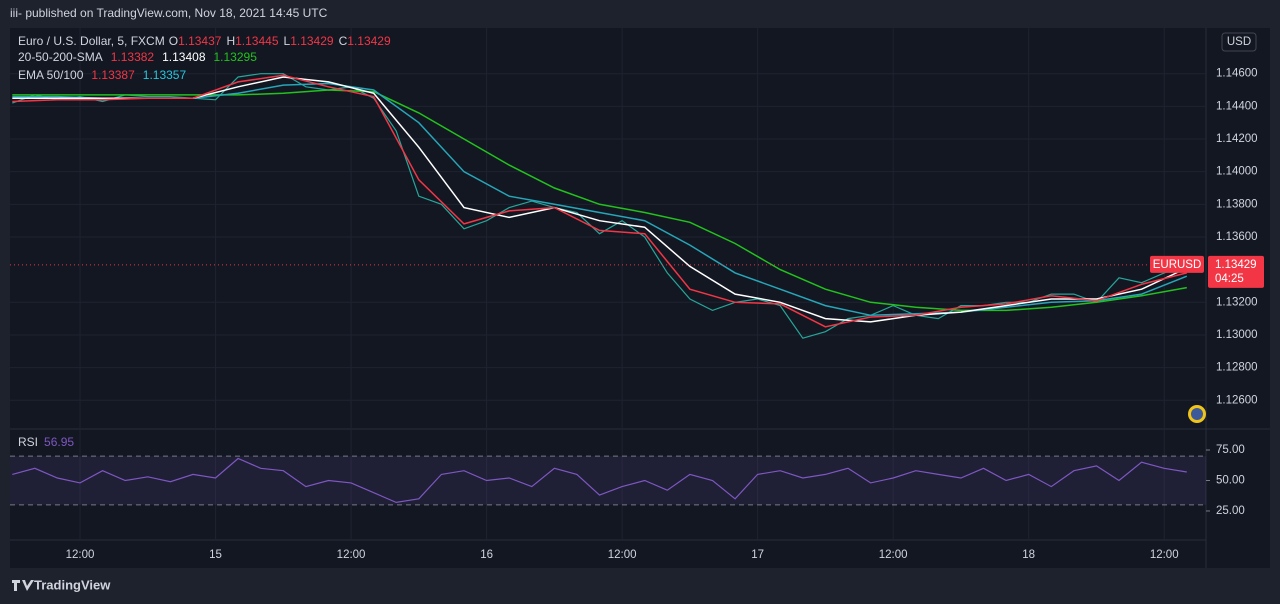  I want to click on legend-text: 1.13357, so click(165, 75).